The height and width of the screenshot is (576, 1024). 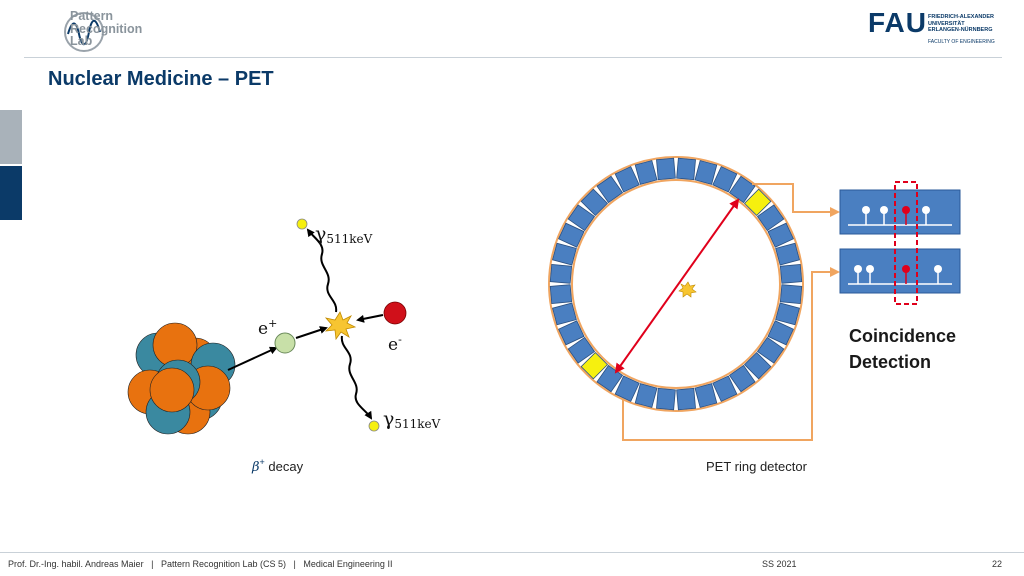 What do you see at coordinates (285, 343) in the screenshot?
I see `positron` at bounding box center [285, 343].